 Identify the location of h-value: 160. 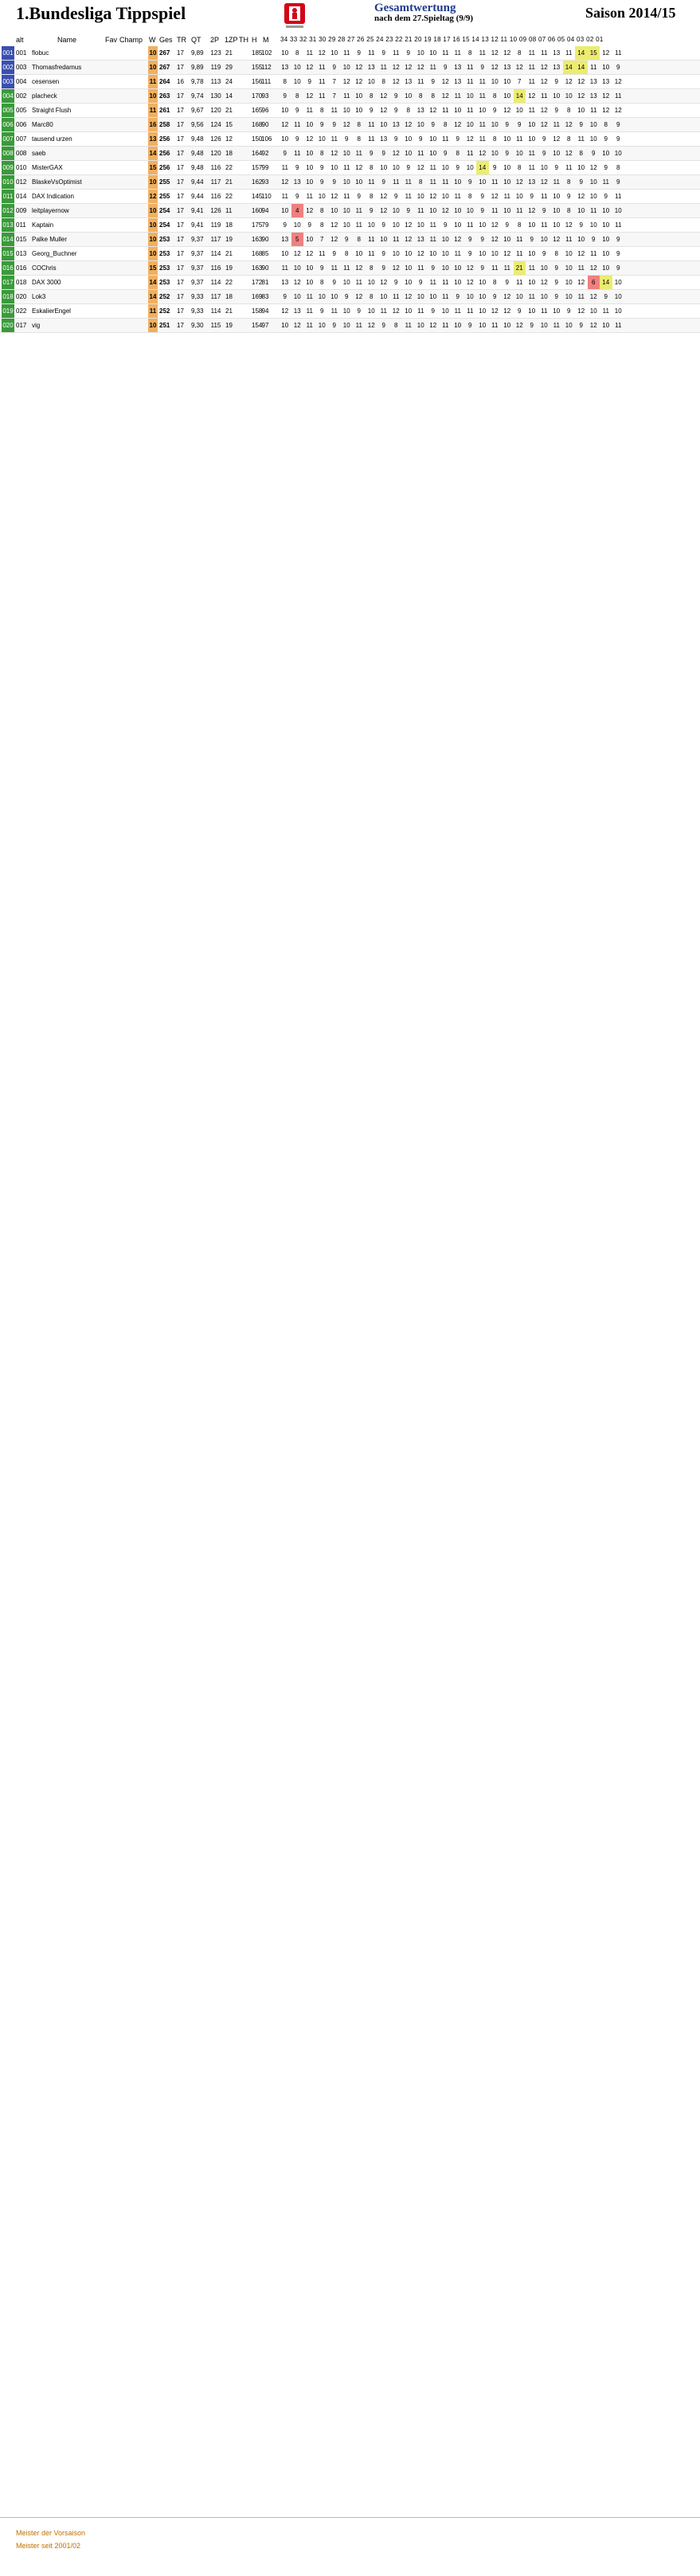
(257, 210).